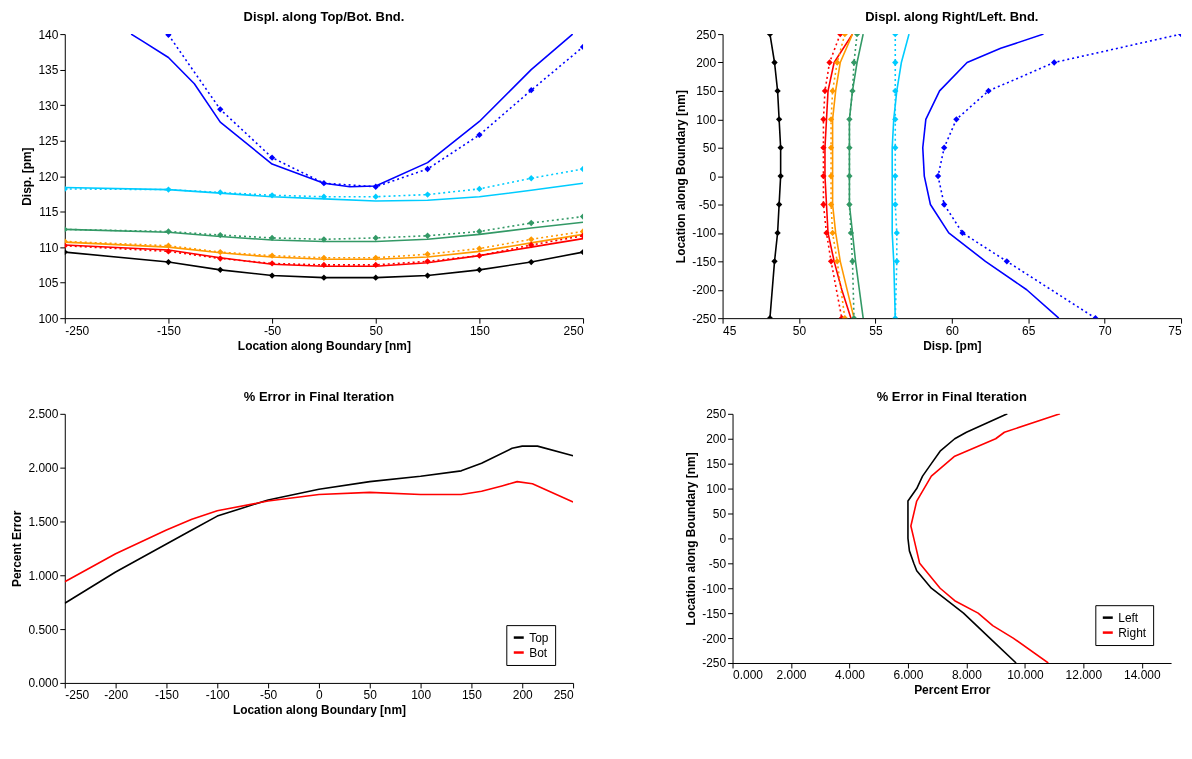 The width and height of the screenshot is (1192, 759). I want to click on legend-label: Top, so click(539, 637).